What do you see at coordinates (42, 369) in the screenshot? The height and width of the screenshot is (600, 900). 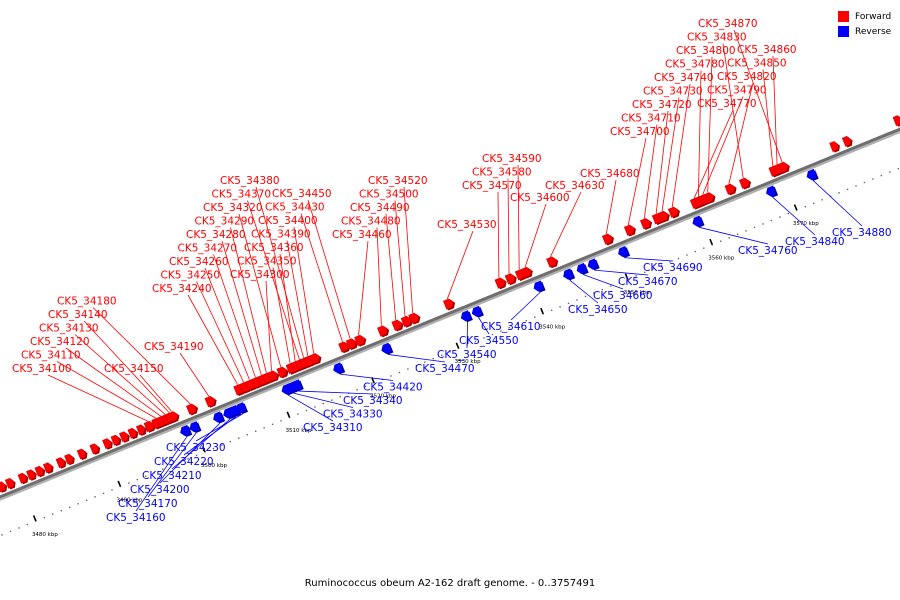 I see `gene-label: CK5_34100` at bounding box center [42, 369].